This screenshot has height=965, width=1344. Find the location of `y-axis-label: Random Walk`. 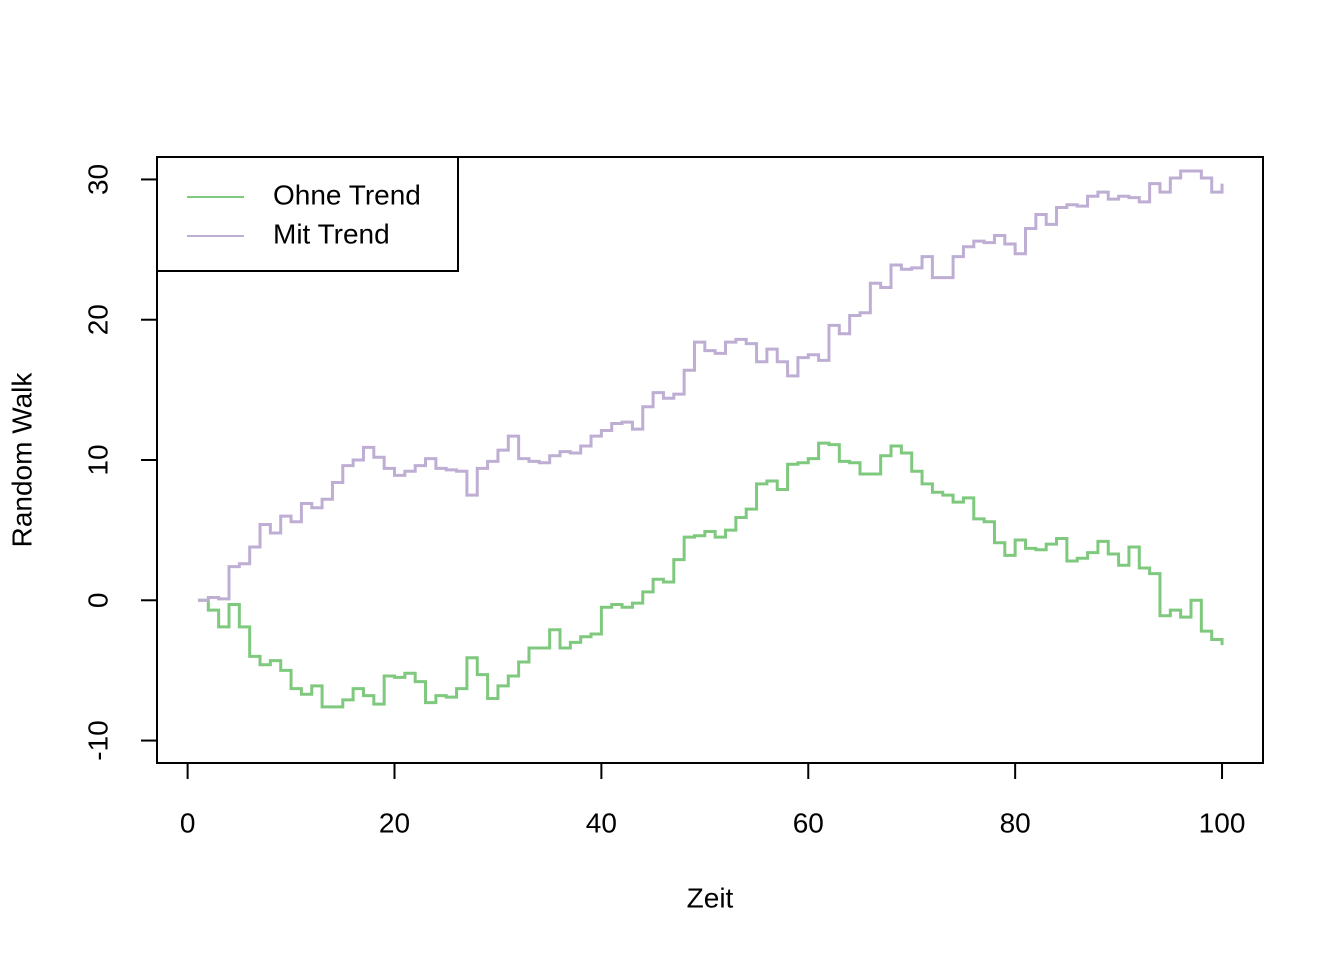

y-axis-label: Random Walk is located at coordinates (21, 460).